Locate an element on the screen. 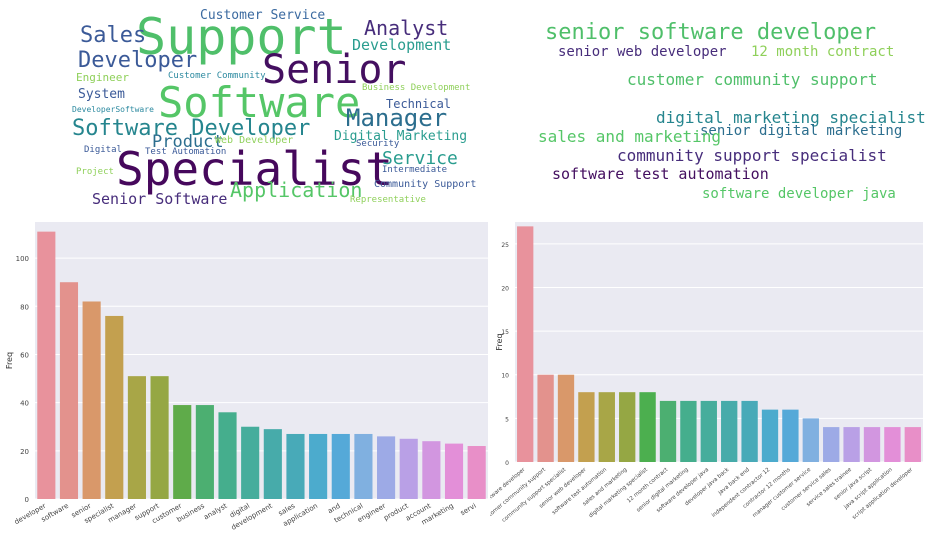 The height and width of the screenshot is (550, 951). wordcloud-word: Application is located at coordinates (296, 190).